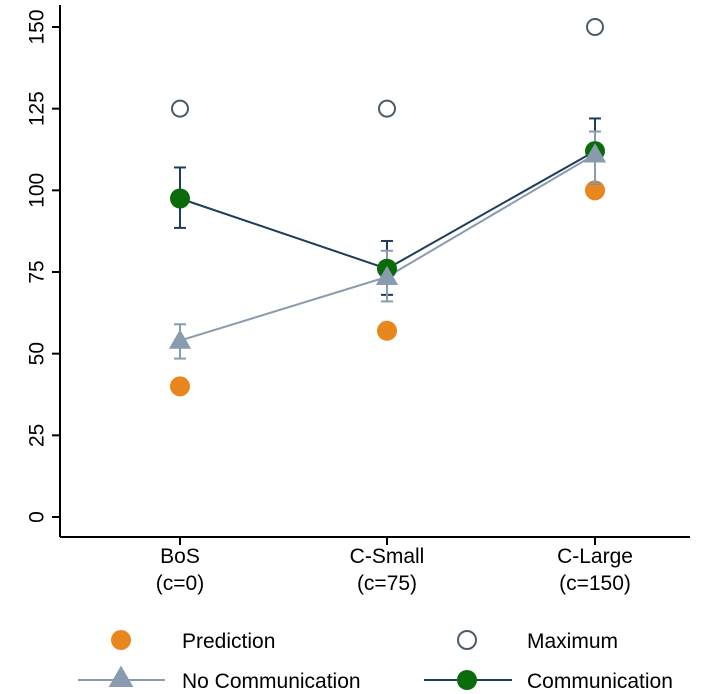 The height and width of the screenshot is (694, 709). I want to click on x-tick-label: BoS, so click(180, 556).